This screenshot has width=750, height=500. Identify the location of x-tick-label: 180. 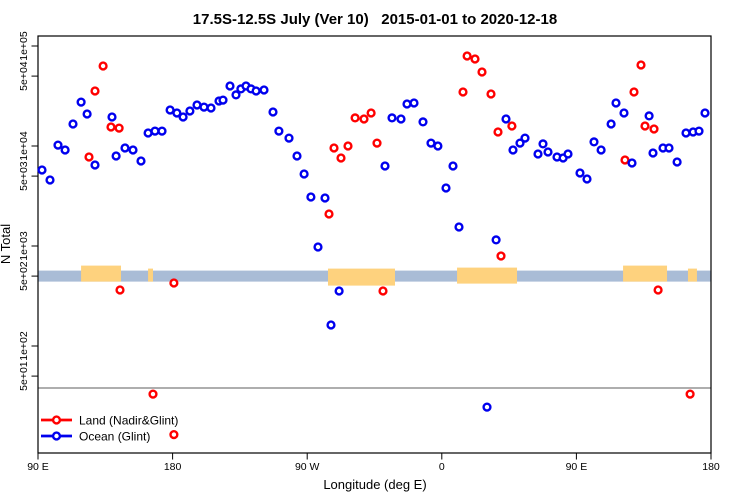
(711, 467).